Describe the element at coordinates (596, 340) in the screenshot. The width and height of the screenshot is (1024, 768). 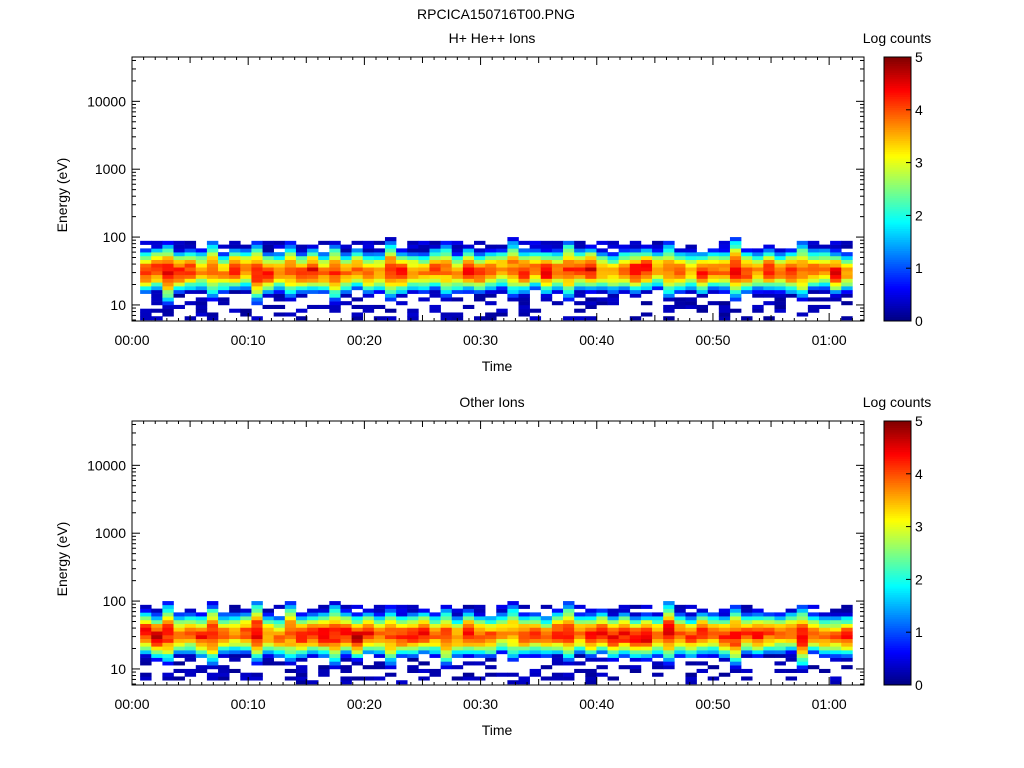
I see `x-tick-label: 00:40` at that location.